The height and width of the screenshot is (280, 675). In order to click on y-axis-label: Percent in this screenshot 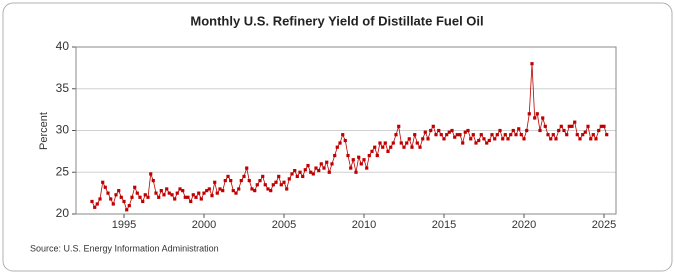, I will do `click(44, 131)`.